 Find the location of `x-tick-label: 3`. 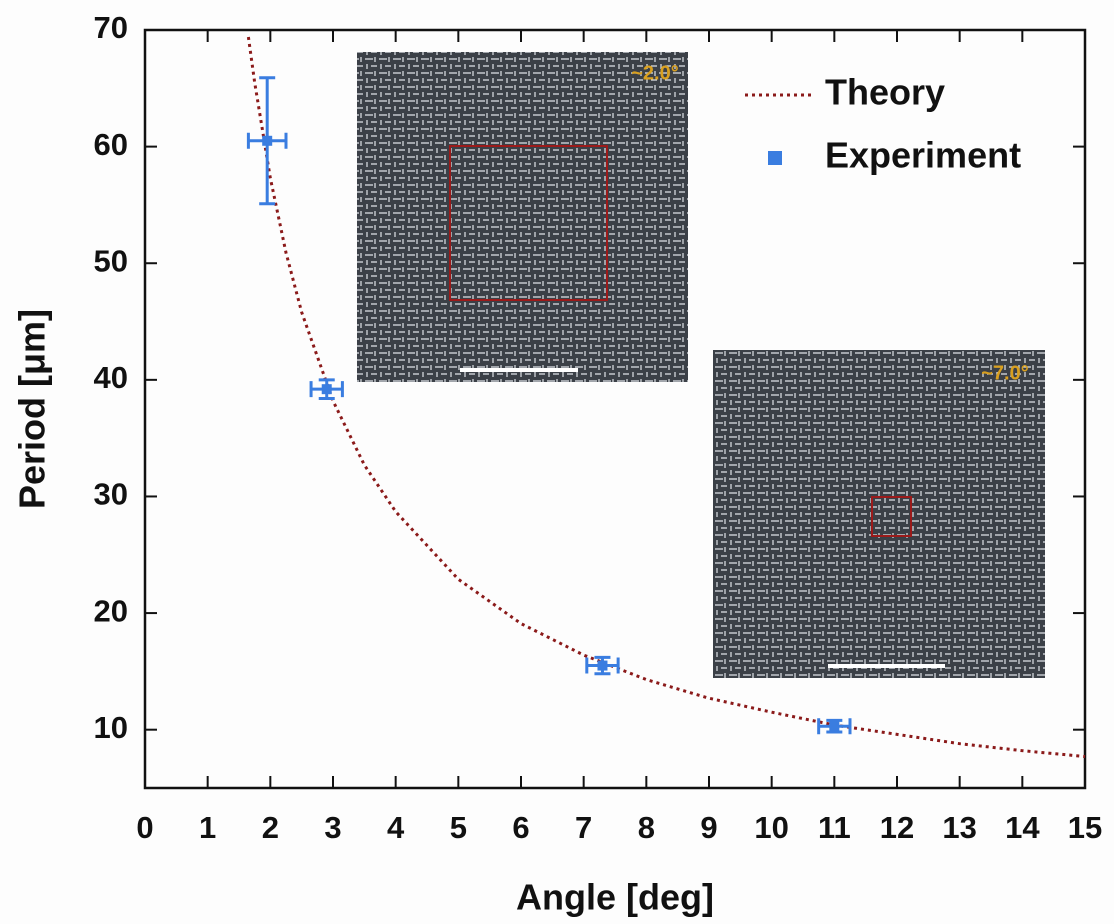

x-tick-label: 3 is located at coordinates (332, 827).